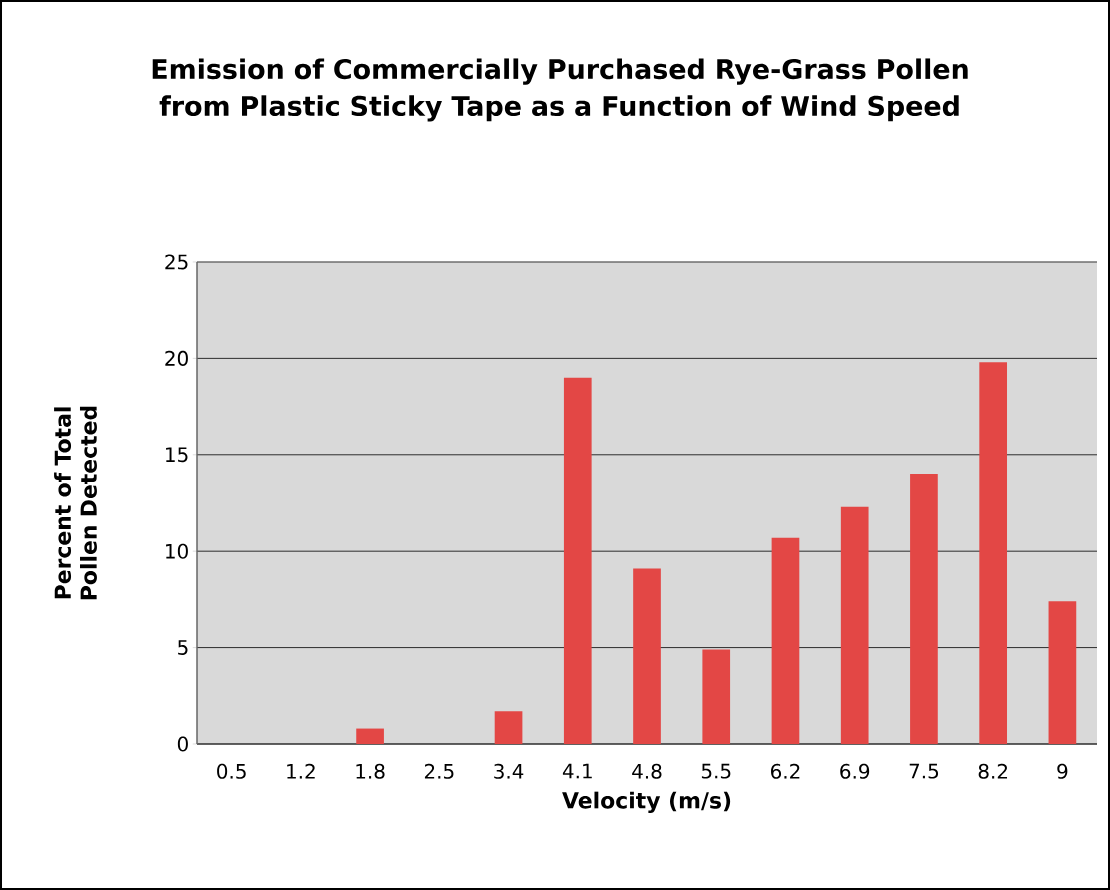  What do you see at coordinates (1062, 771) in the screenshot?
I see `x-tick-label: 9` at bounding box center [1062, 771].